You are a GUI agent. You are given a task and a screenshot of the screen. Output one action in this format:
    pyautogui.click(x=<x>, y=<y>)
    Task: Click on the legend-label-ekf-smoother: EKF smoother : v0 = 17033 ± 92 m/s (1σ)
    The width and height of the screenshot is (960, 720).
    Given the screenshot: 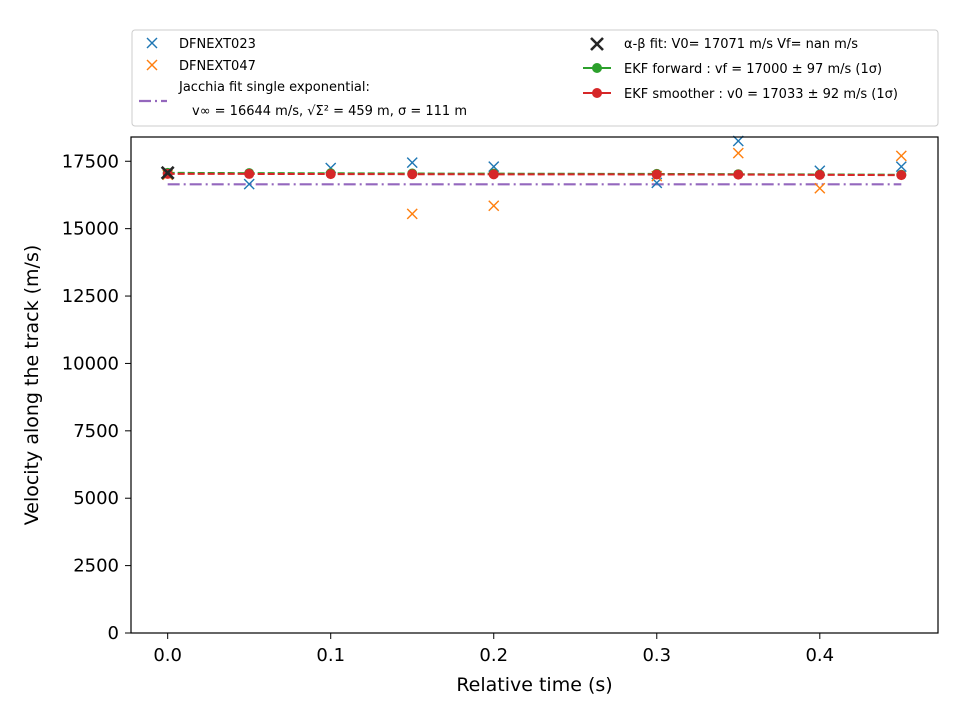 What is the action you would take?
    pyautogui.click(x=761, y=94)
    